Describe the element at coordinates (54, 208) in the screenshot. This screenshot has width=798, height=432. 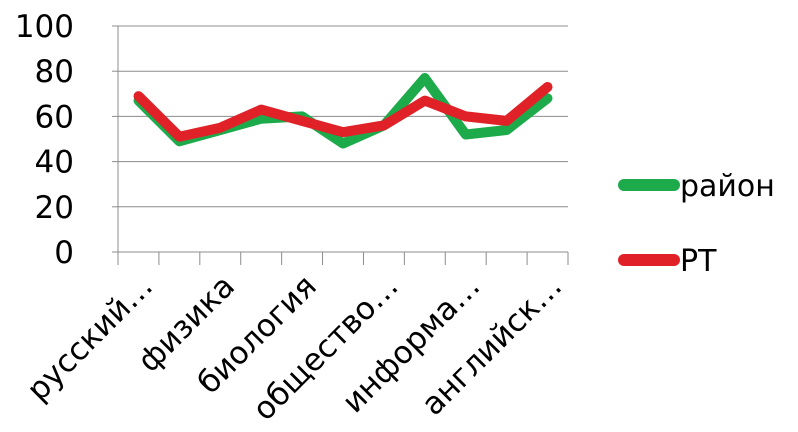
I see `y-tick-label-20: 20` at that location.